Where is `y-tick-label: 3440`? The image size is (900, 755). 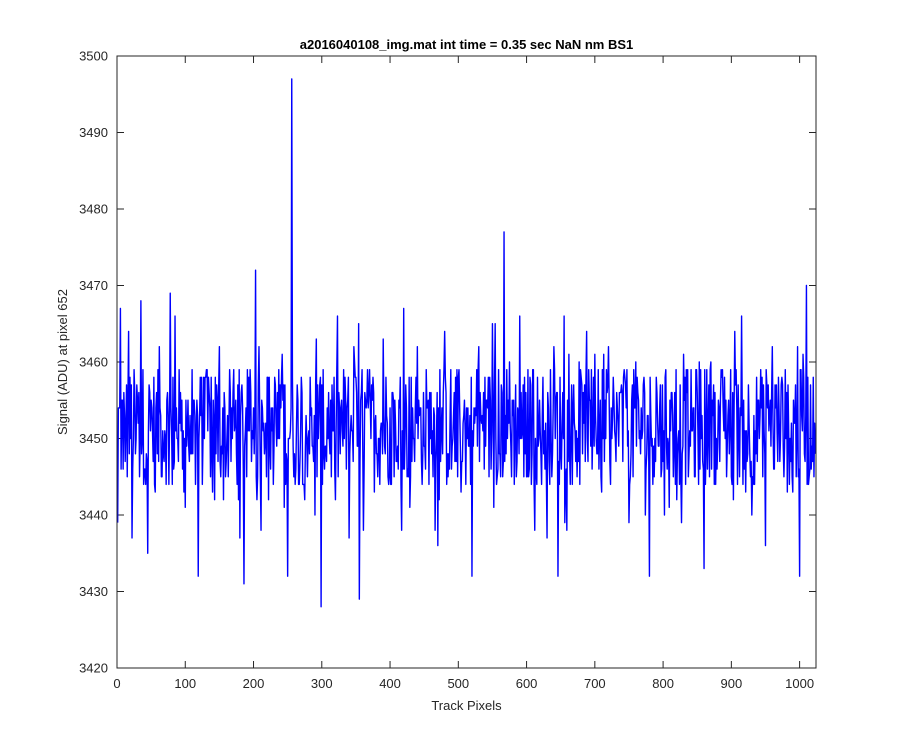 y-tick-label: 3440 is located at coordinates (93, 515).